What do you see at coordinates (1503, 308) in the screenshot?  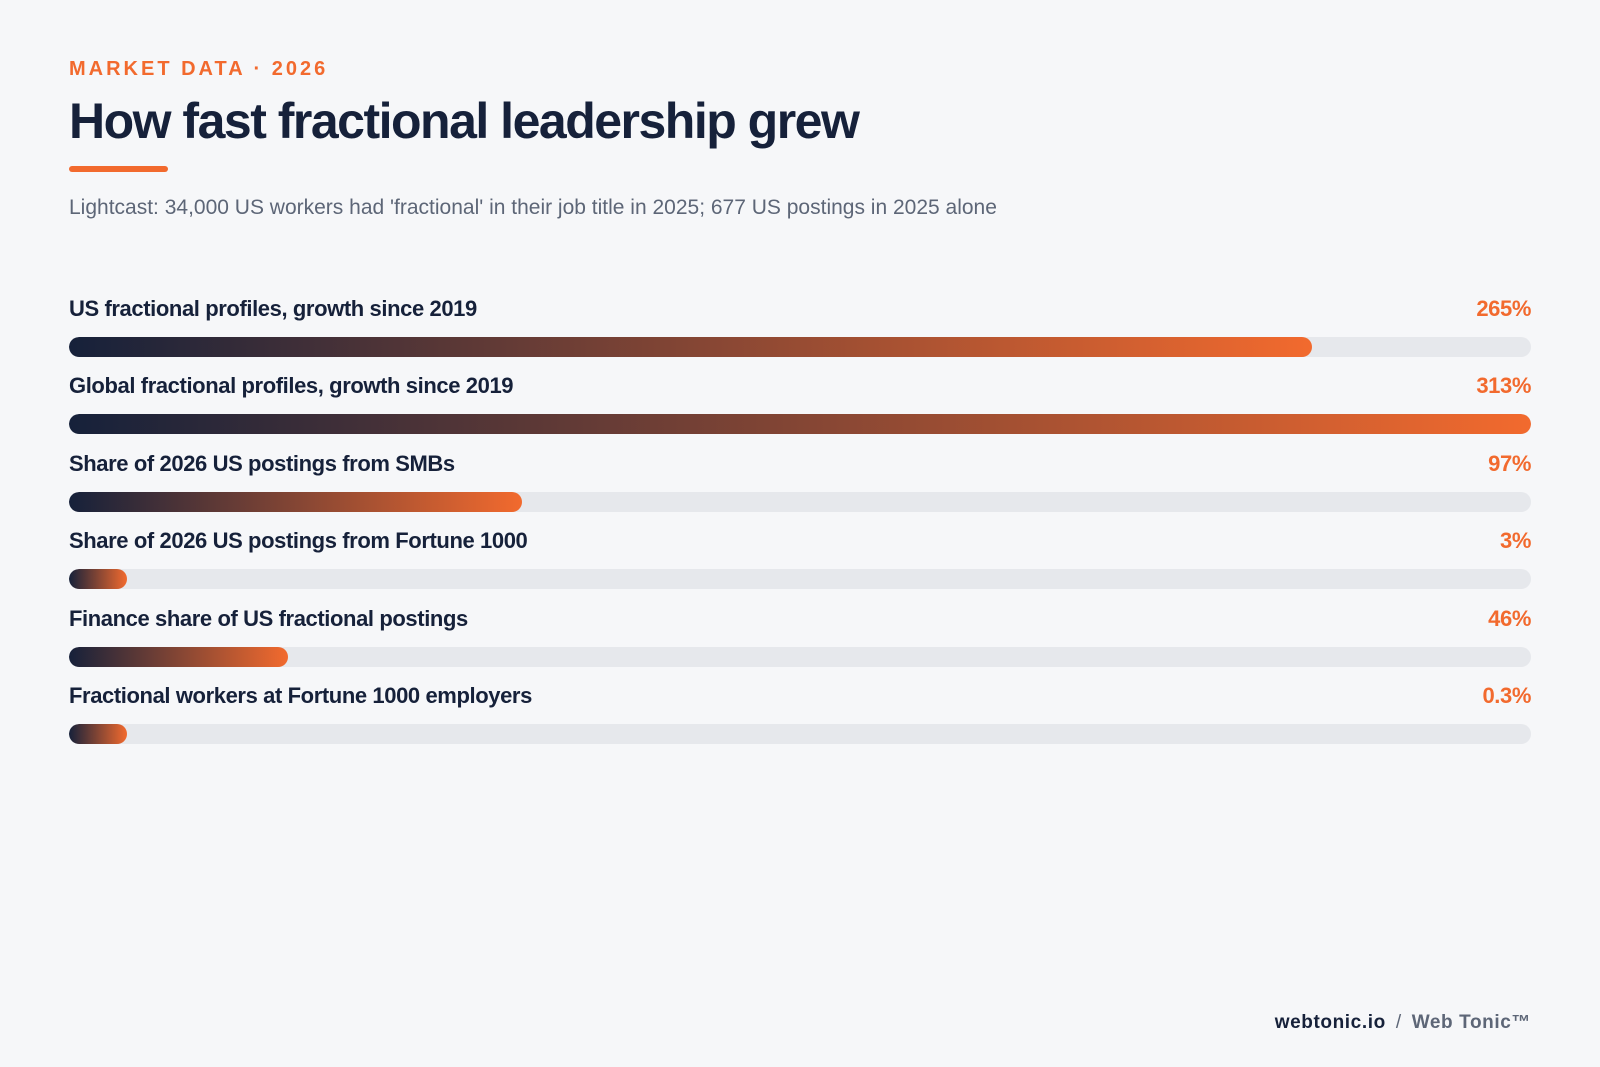 I see `bar-value-label: 265%` at bounding box center [1503, 308].